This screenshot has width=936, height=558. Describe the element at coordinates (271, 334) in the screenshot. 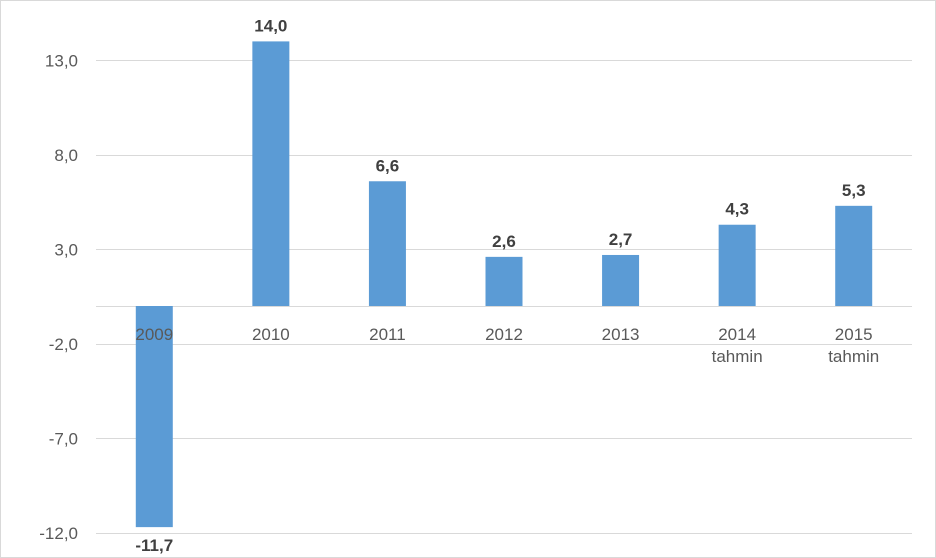

I see `x-tick-label: 2010` at that location.